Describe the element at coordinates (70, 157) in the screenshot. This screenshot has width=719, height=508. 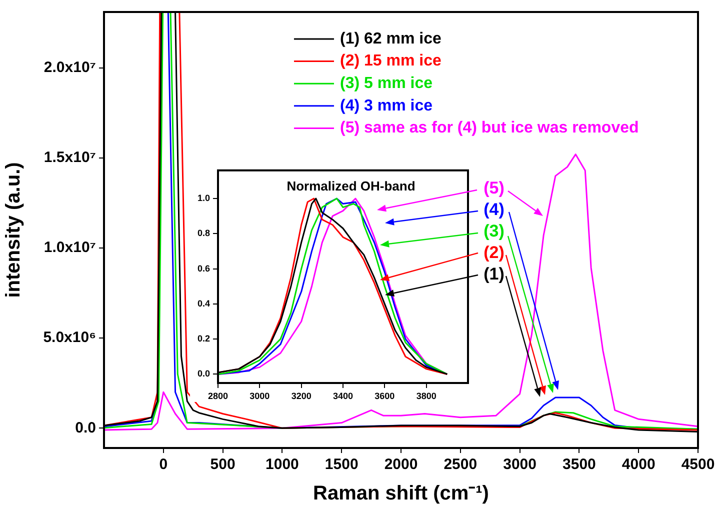
I see `y-tick-label: 1.5x10⁷` at that location.